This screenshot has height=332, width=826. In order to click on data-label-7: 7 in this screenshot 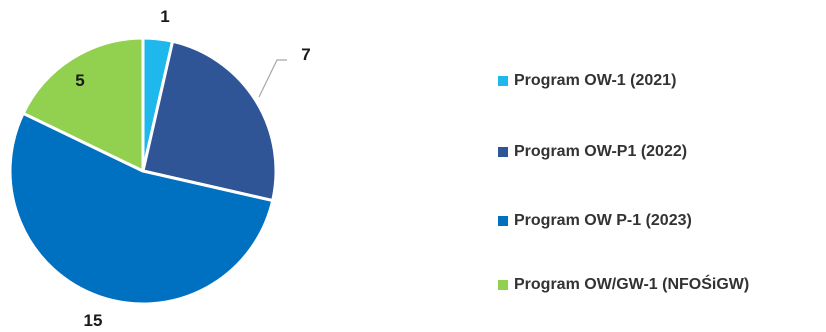, I will do `click(305, 54)`.